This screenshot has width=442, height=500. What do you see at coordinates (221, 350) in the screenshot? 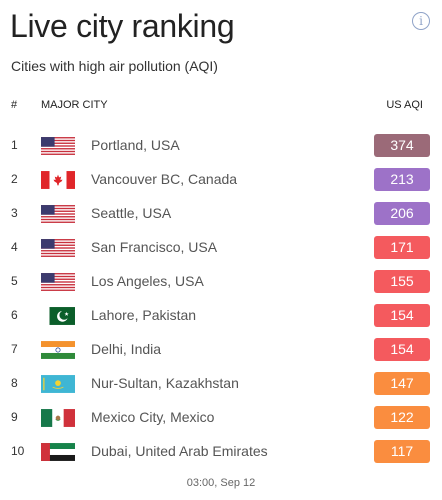
I see `ranking-row: 7 Delhi, India 154` at bounding box center [221, 350].